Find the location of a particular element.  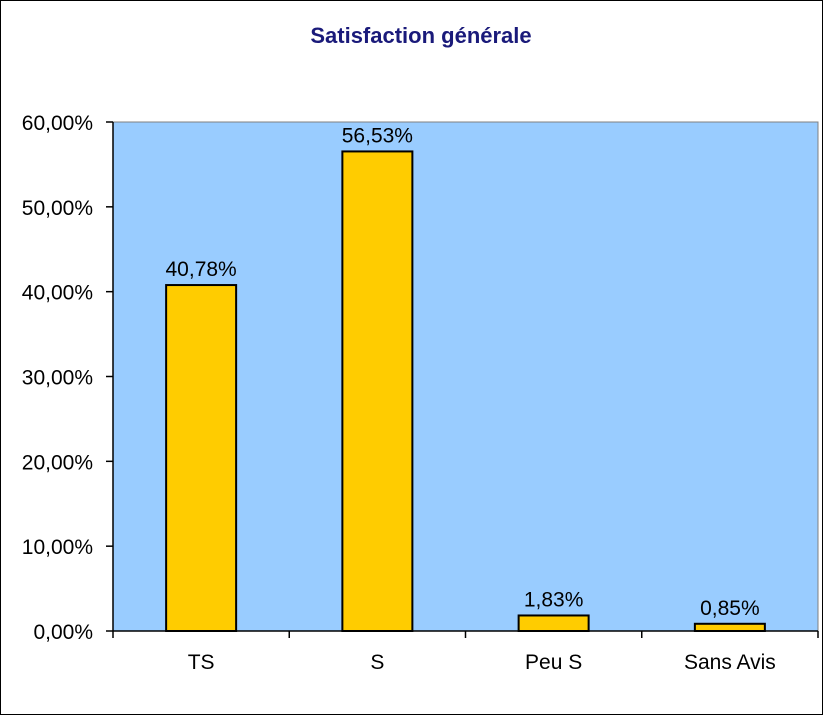

category-label: Sans Avis is located at coordinates (730, 662).